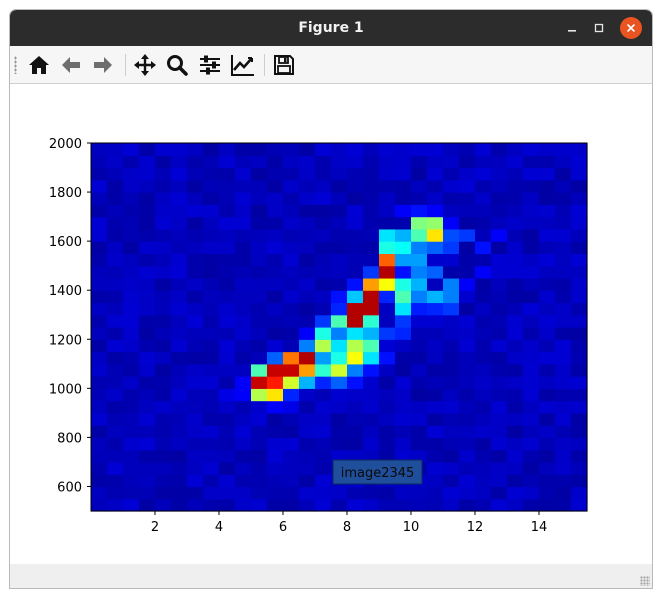  What do you see at coordinates (103, 65) in the screenshot?
I see `forward-button` at bounding box center [103, 65].